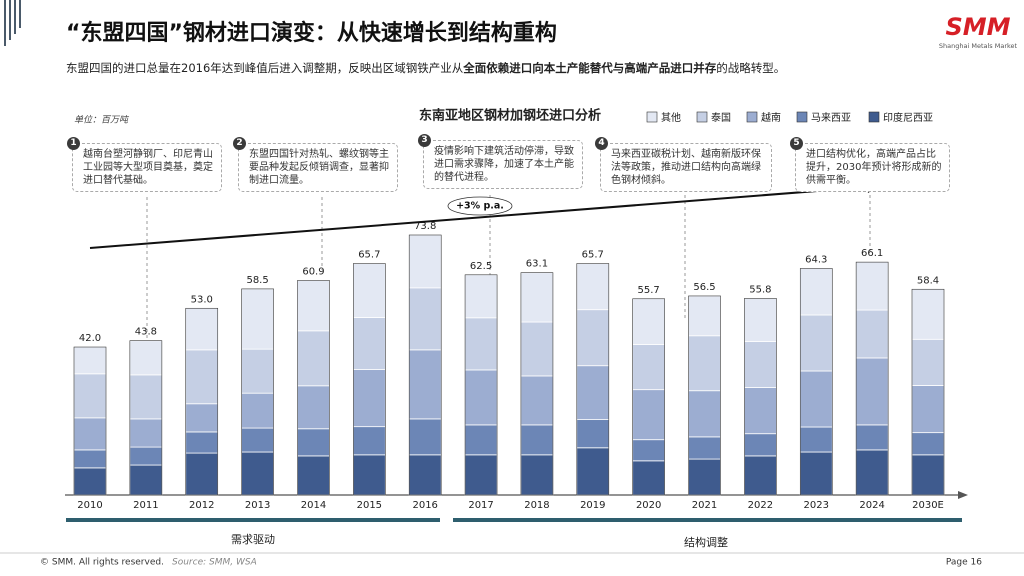  Describe the element at coordinates (89, 505) in the screenshot. I see `x-tick-label: 2010` at that location.